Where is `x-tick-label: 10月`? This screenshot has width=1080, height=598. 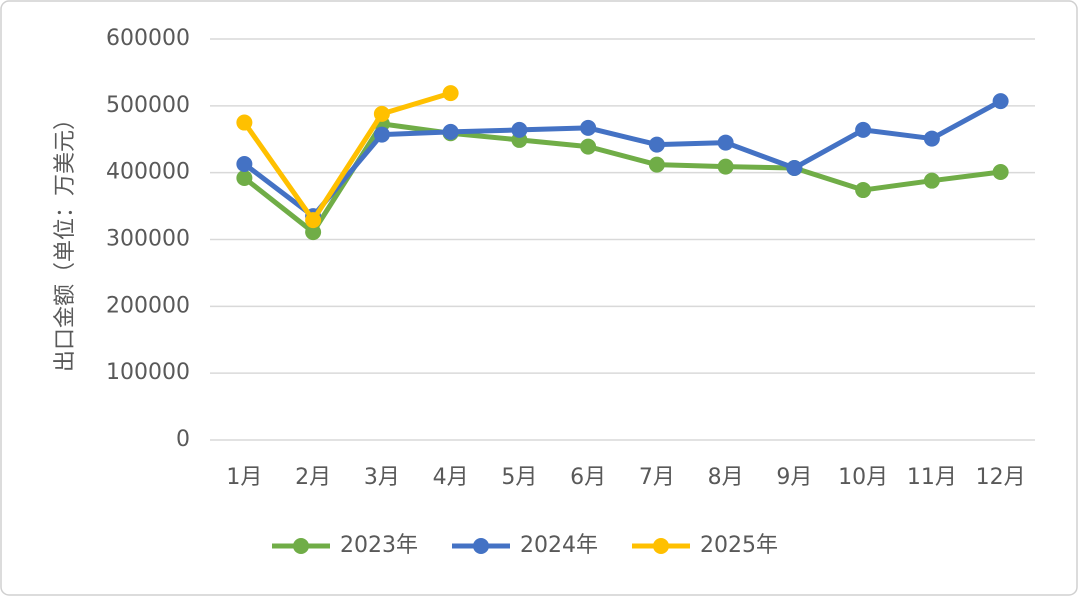 x-tick-label: 10月 is located at coordinates (863, 477).